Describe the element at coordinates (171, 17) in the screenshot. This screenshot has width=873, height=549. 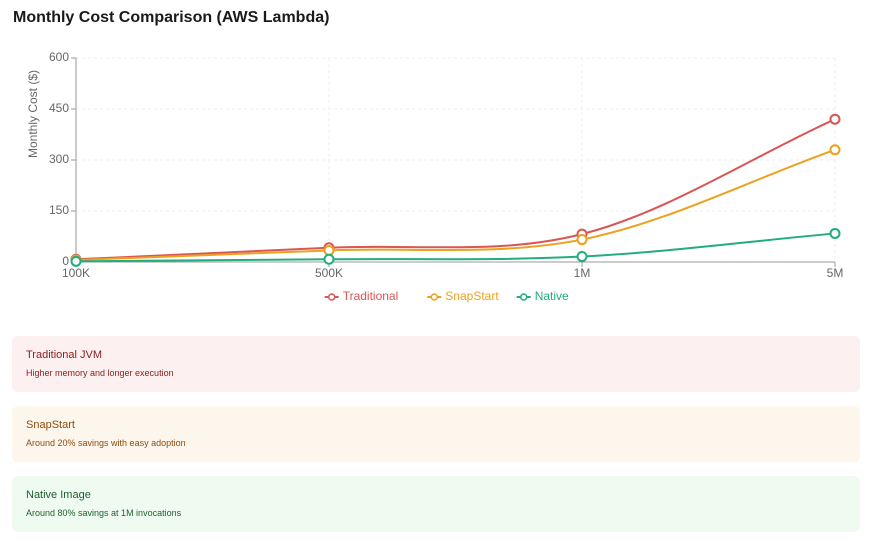
I see `chart-title: Monthly Cost Comparison (AWS Lambda)` at that location.